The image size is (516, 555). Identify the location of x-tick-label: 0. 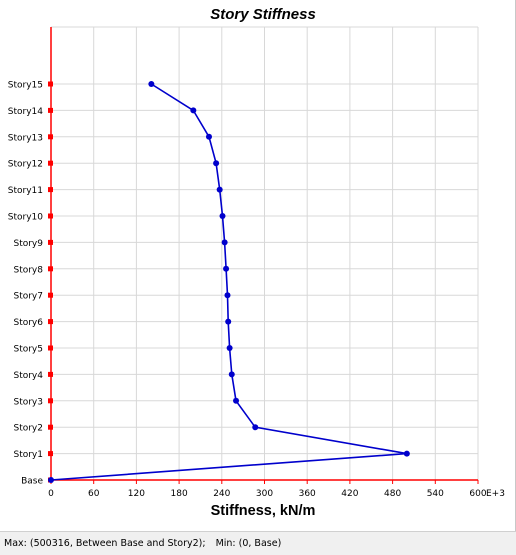
(51, 494).